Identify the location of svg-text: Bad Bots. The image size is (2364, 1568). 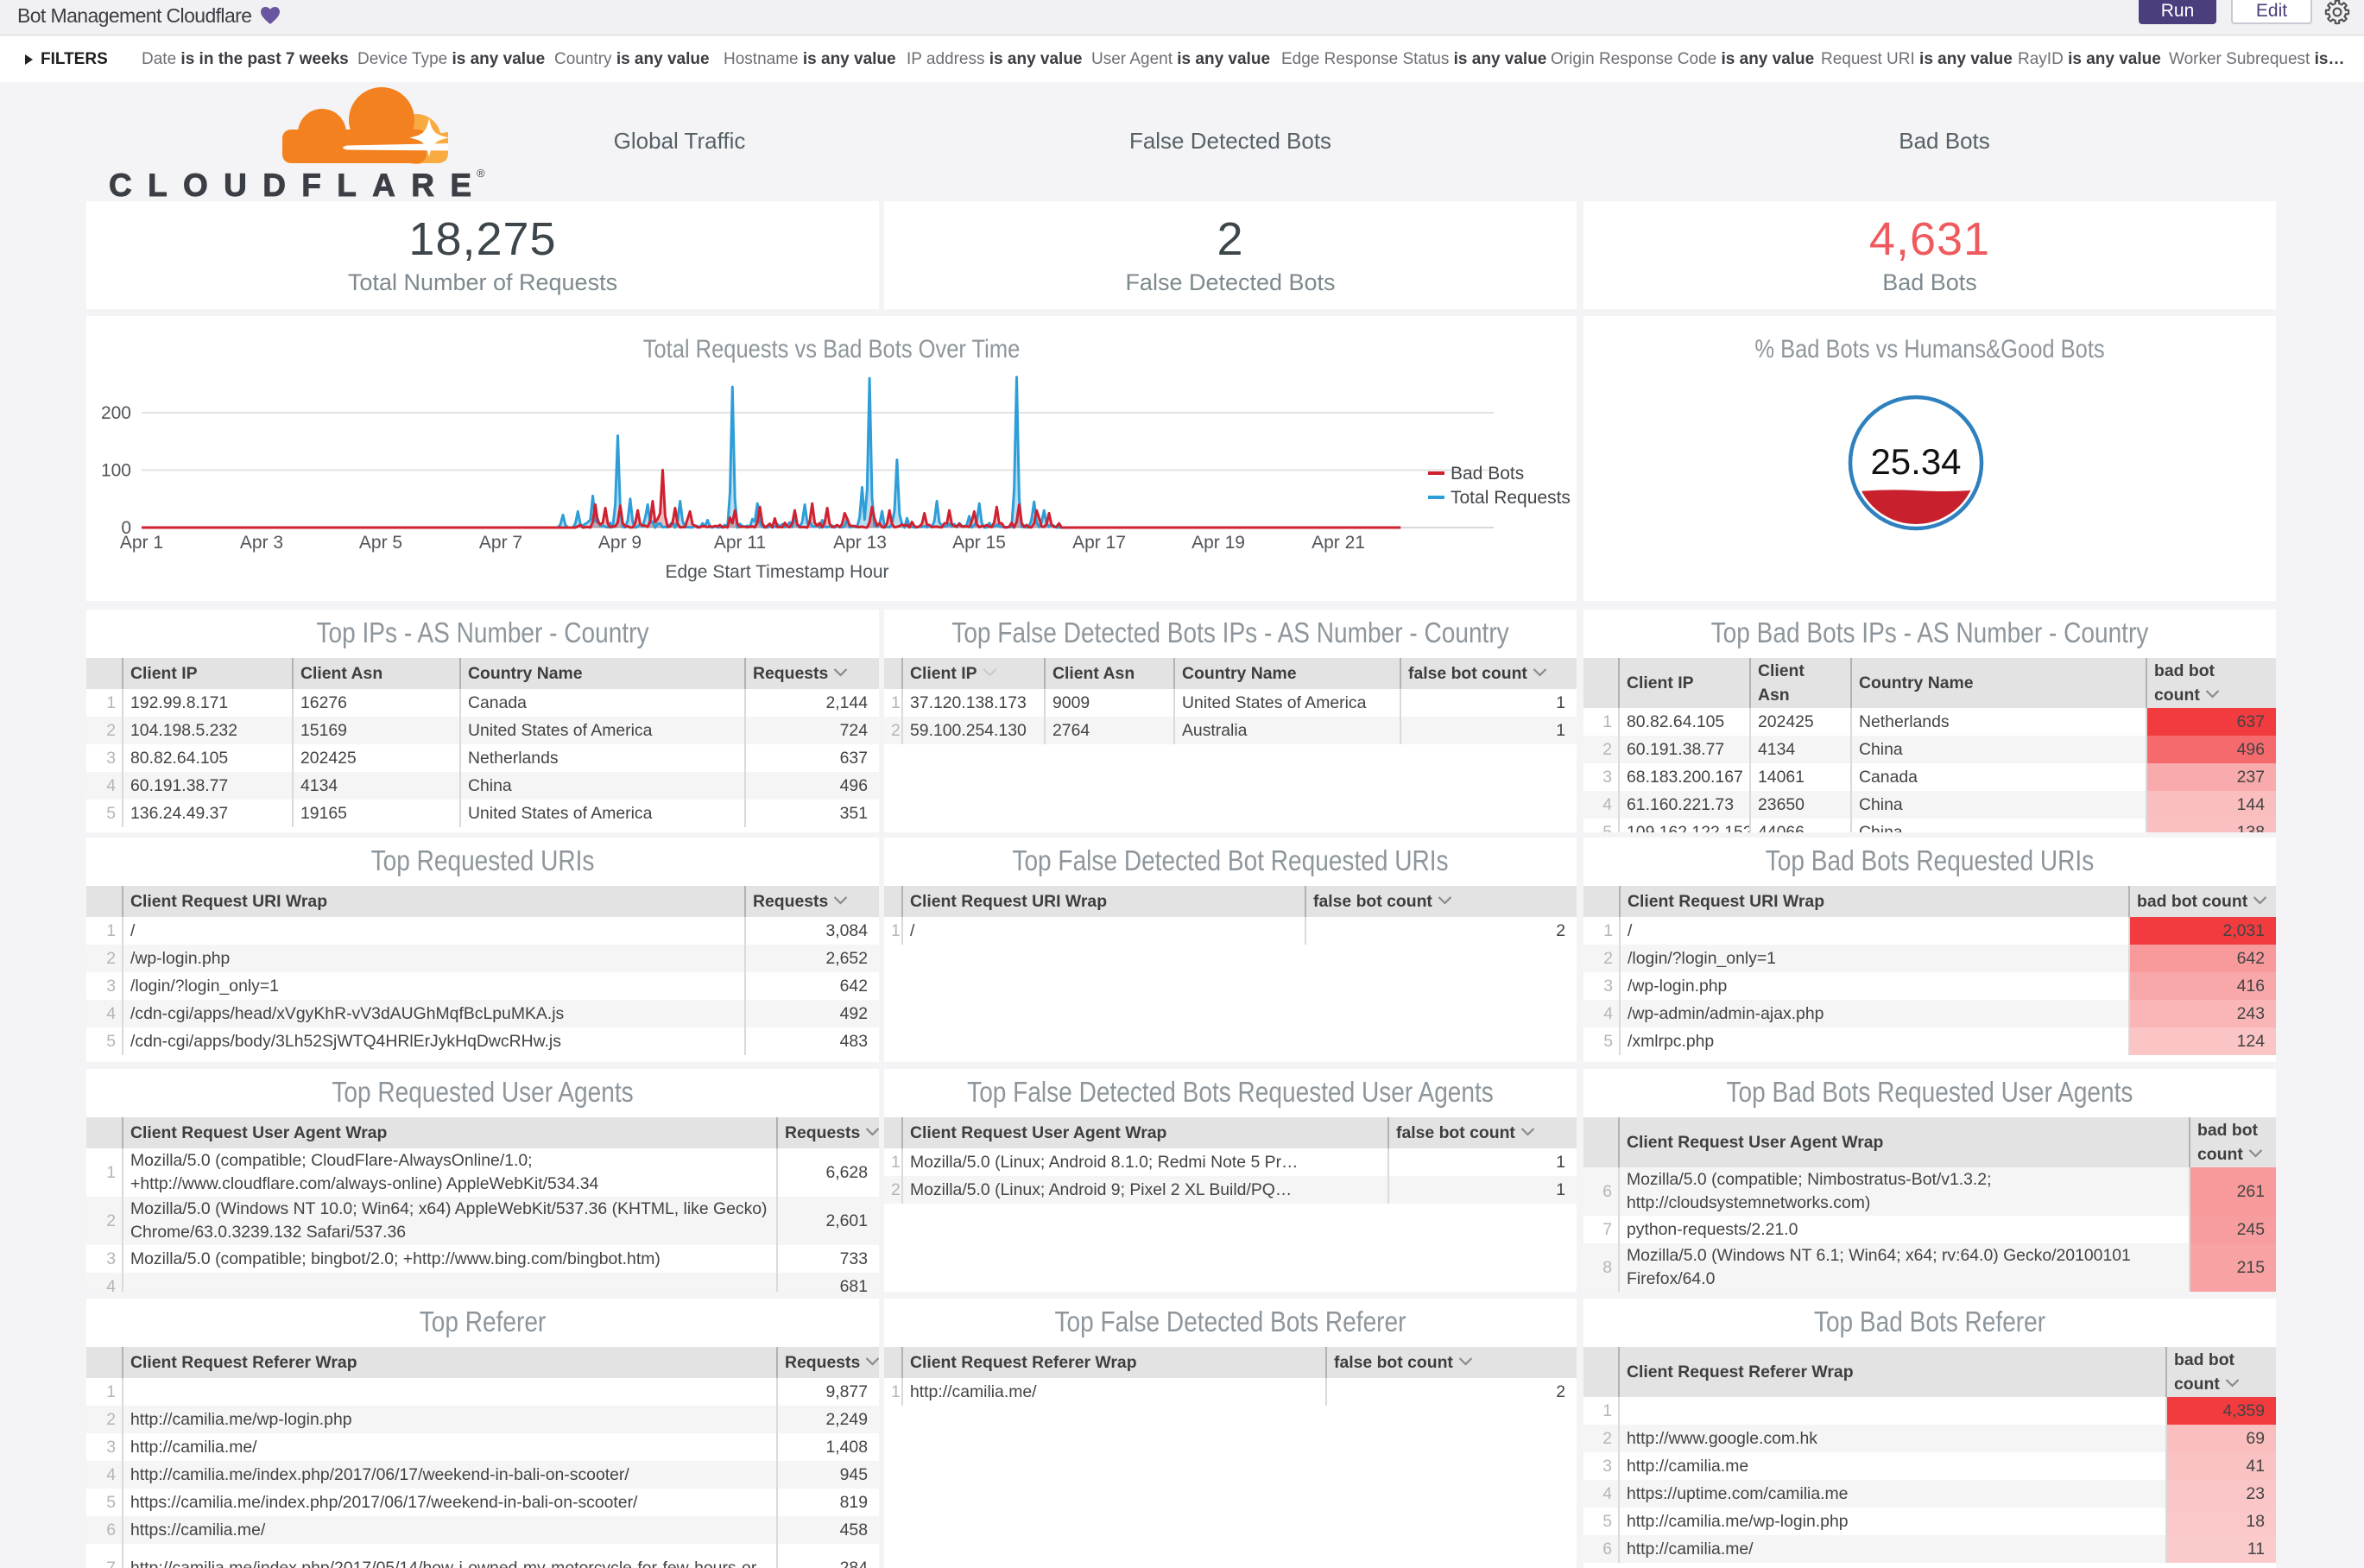
(1487, 474).